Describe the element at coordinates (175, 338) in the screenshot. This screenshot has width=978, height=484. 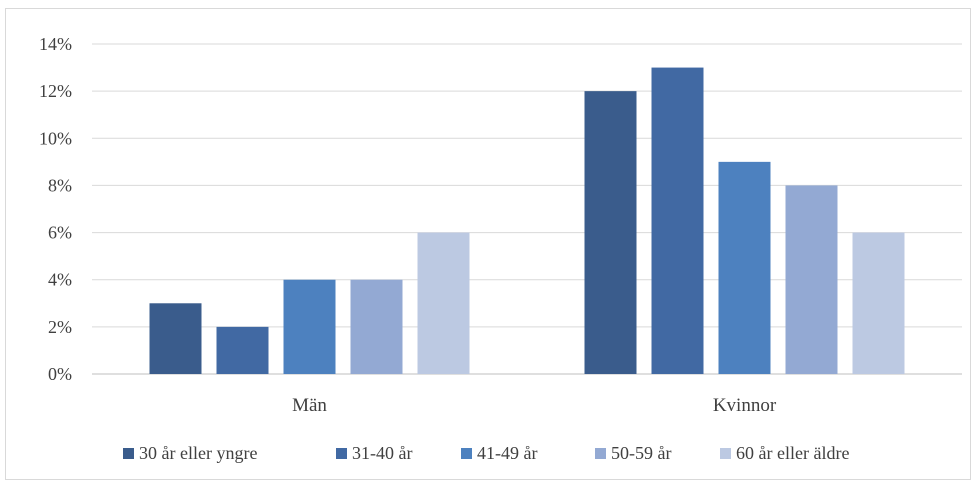
I see `bar-män-series-1` at that location.